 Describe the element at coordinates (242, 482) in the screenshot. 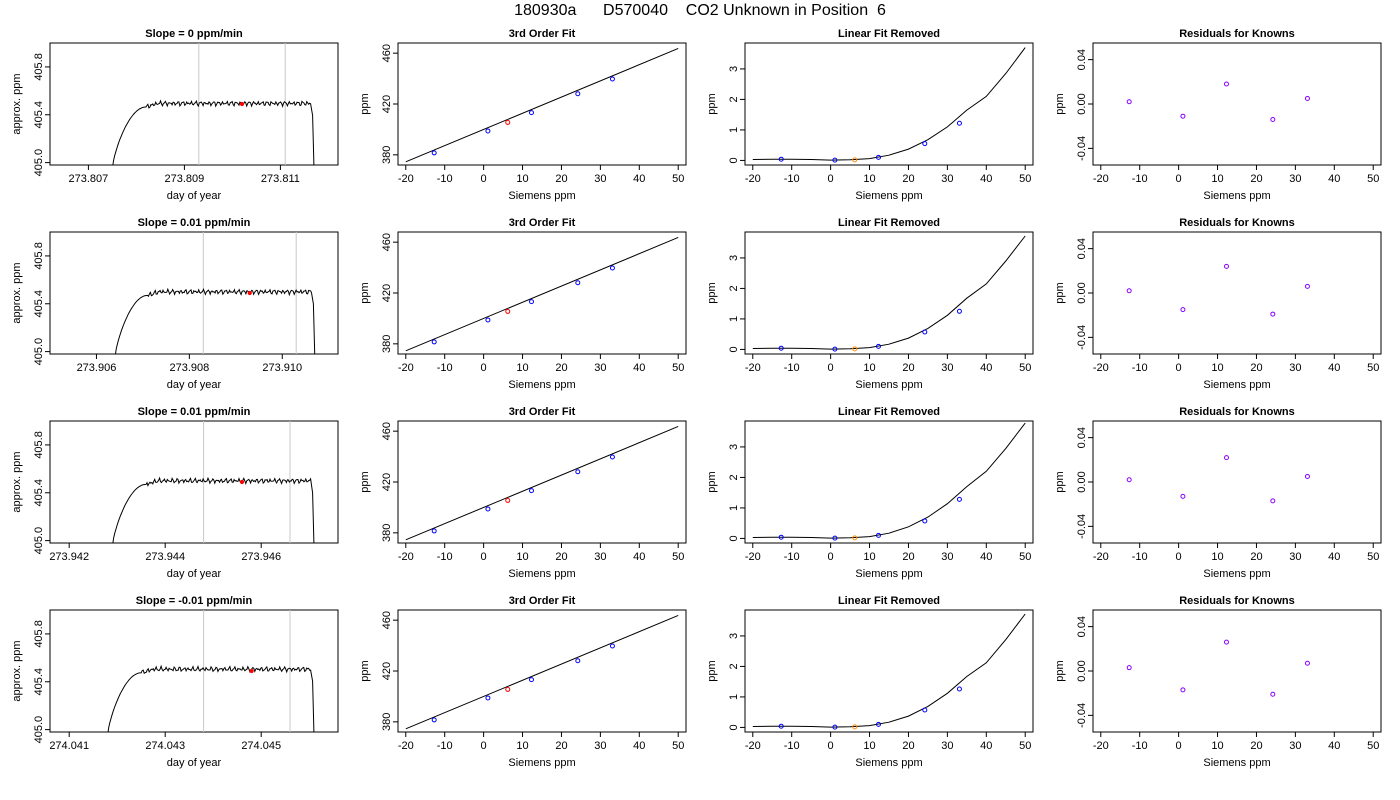

I see `unknown-marker` at that location.